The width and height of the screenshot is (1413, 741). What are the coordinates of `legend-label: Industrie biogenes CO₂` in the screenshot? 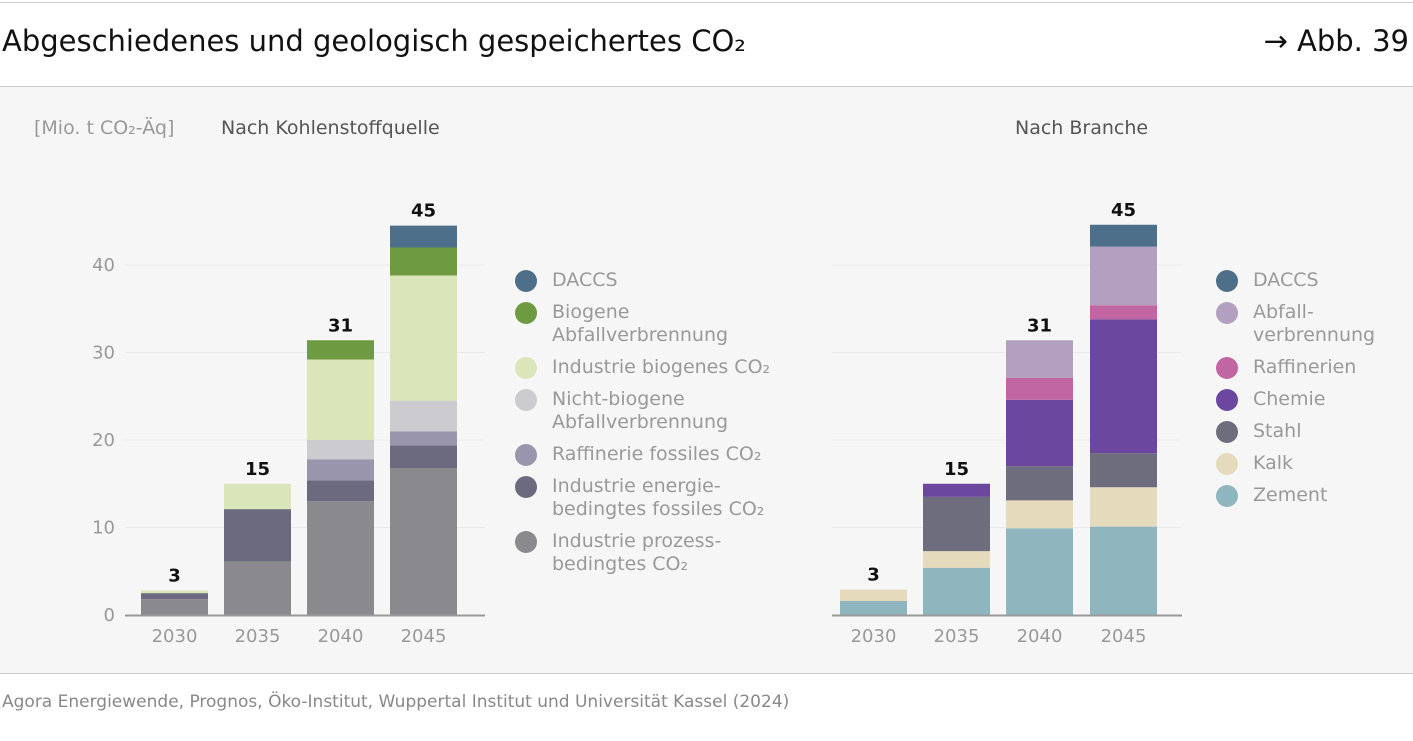 It's located at (661, 367).